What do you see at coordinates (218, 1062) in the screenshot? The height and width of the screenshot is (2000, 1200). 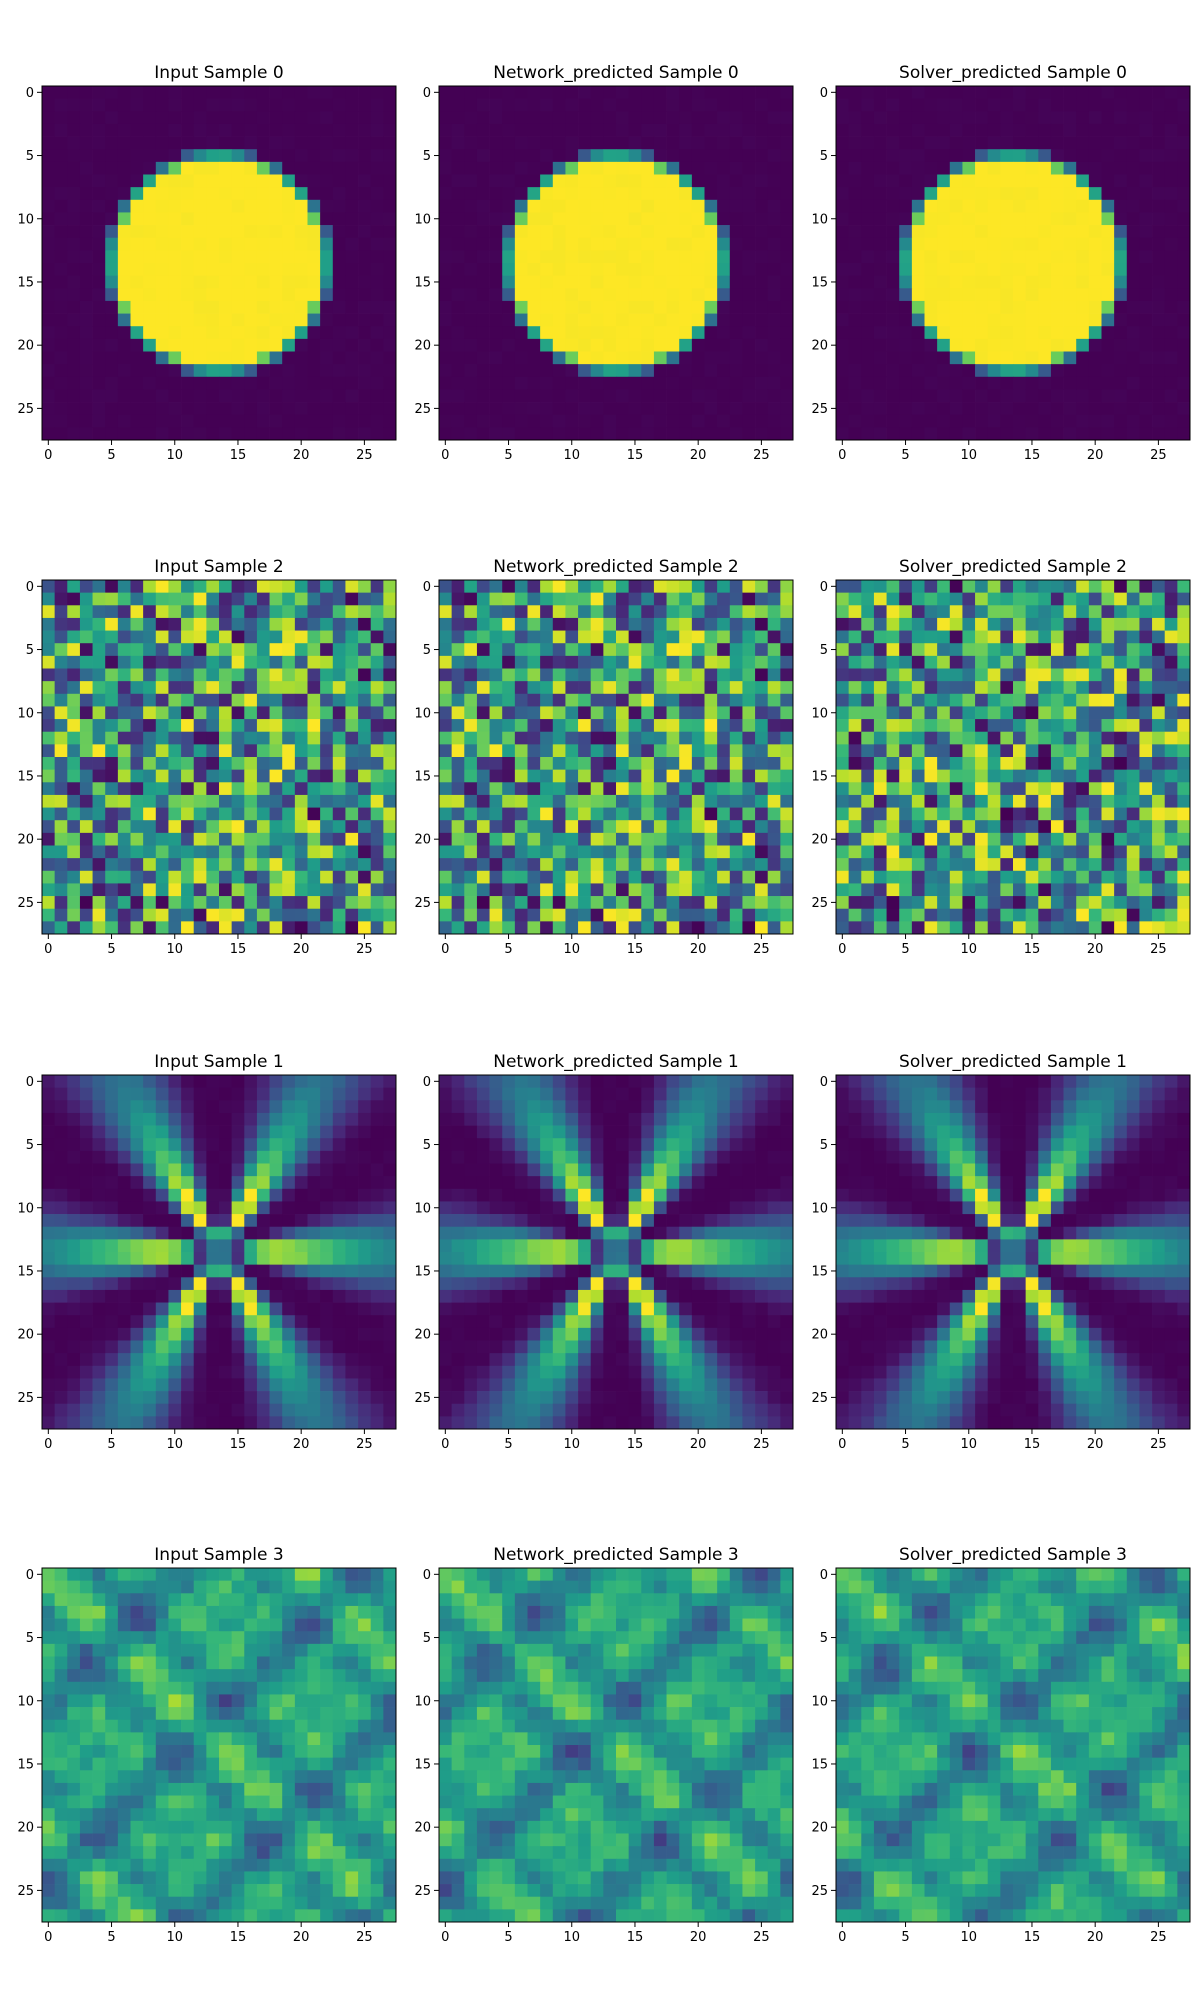 I see `panel-title: Input Sample 1` at bounding box center [218, 1062].